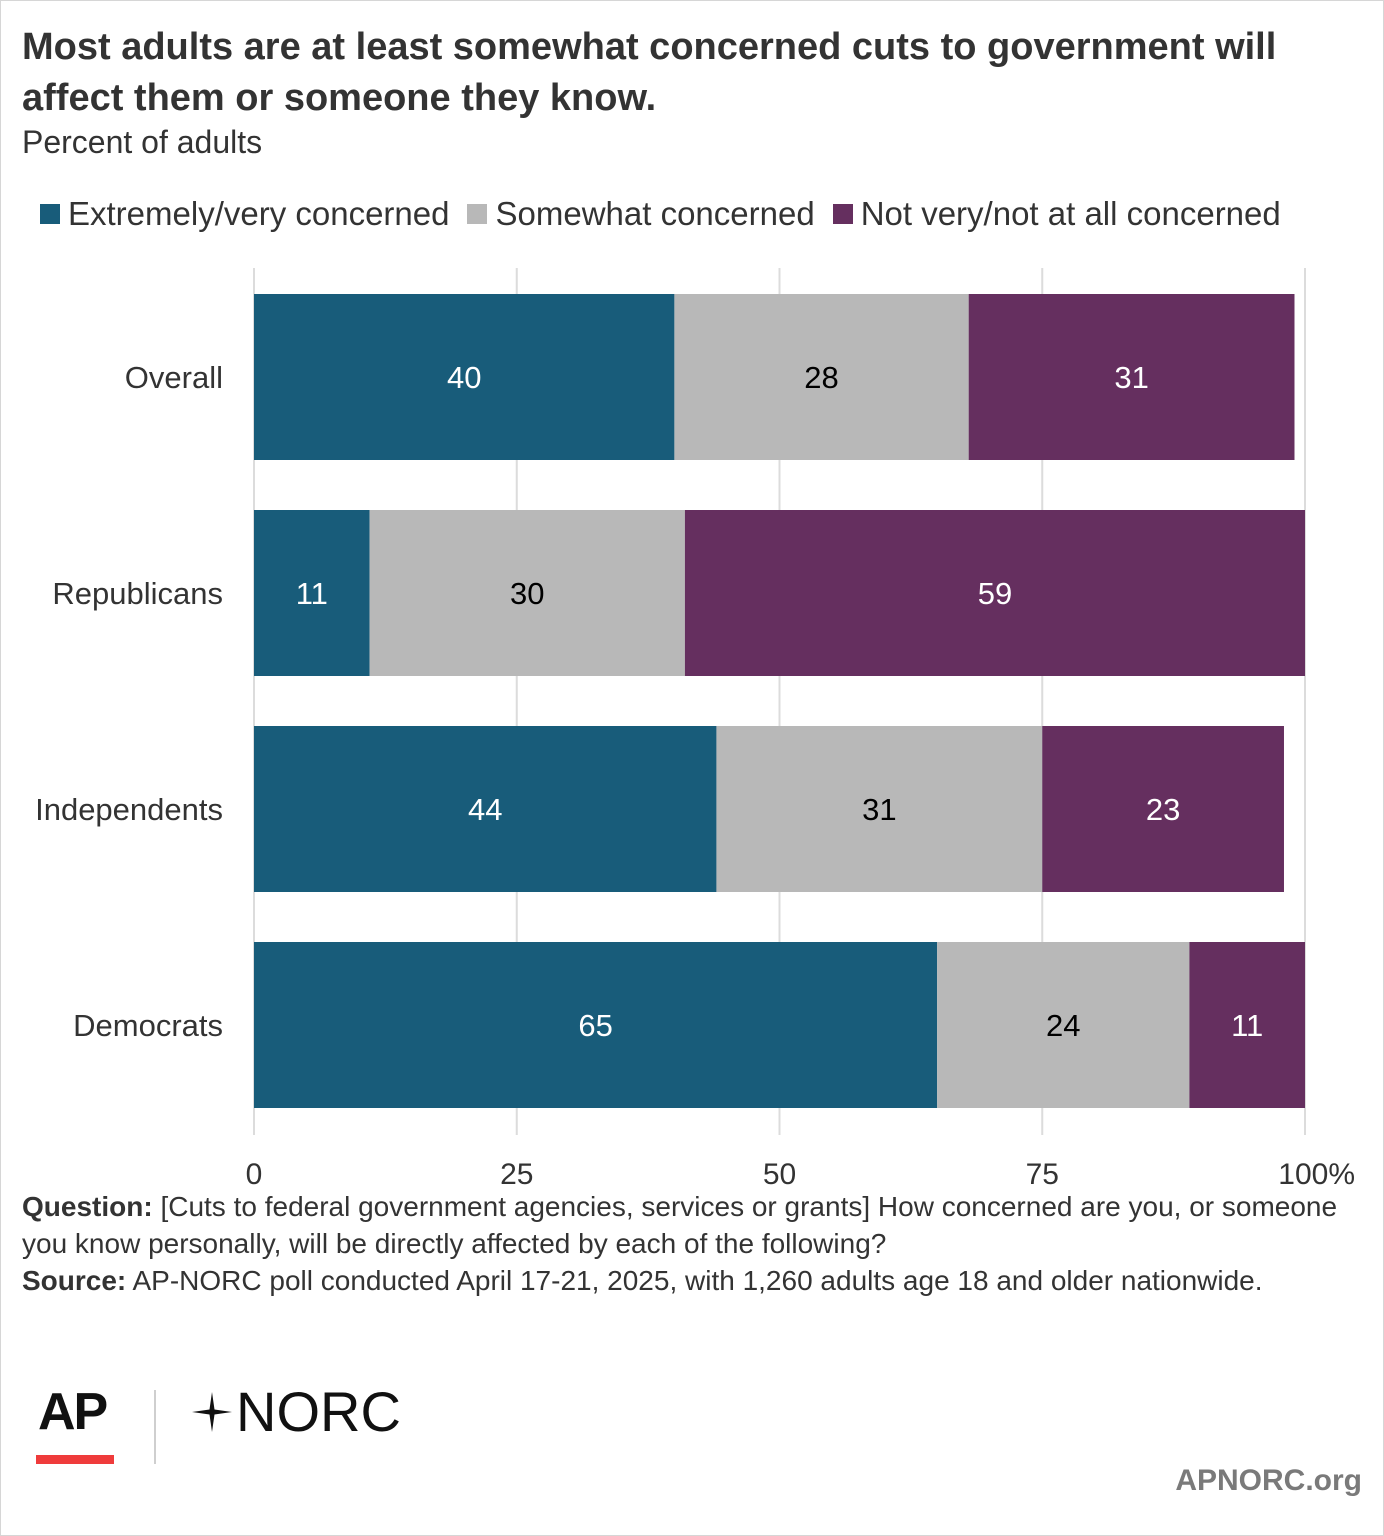 This screenshot has width=1384, height=1536. I want to click on norc-logo: NORC, so click(295, 1412).